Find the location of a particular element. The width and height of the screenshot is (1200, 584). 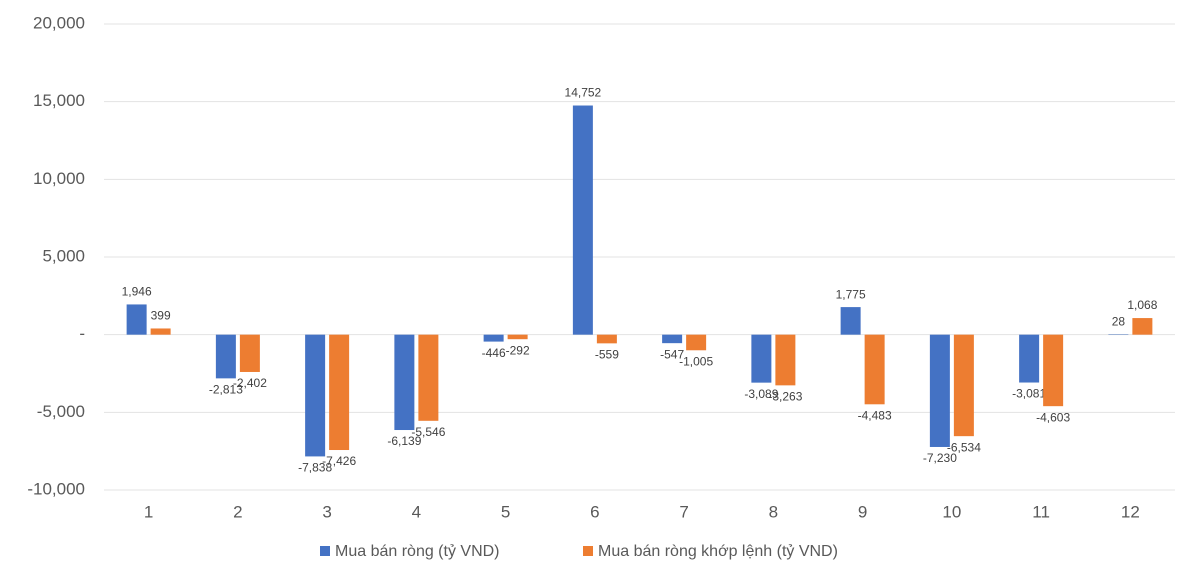

y-tick-label: 15,000 is located at coordinates (59, 100).